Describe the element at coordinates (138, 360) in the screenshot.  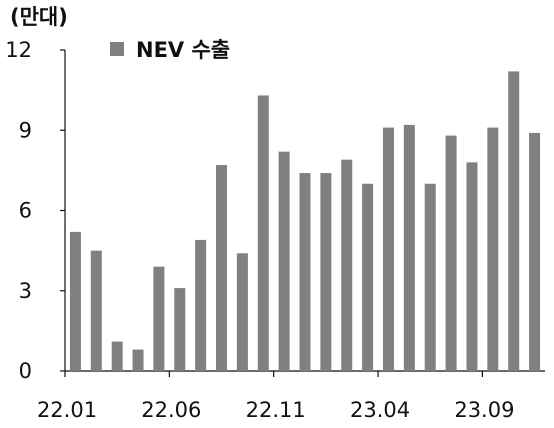
I see `bar-22.04` at that location.